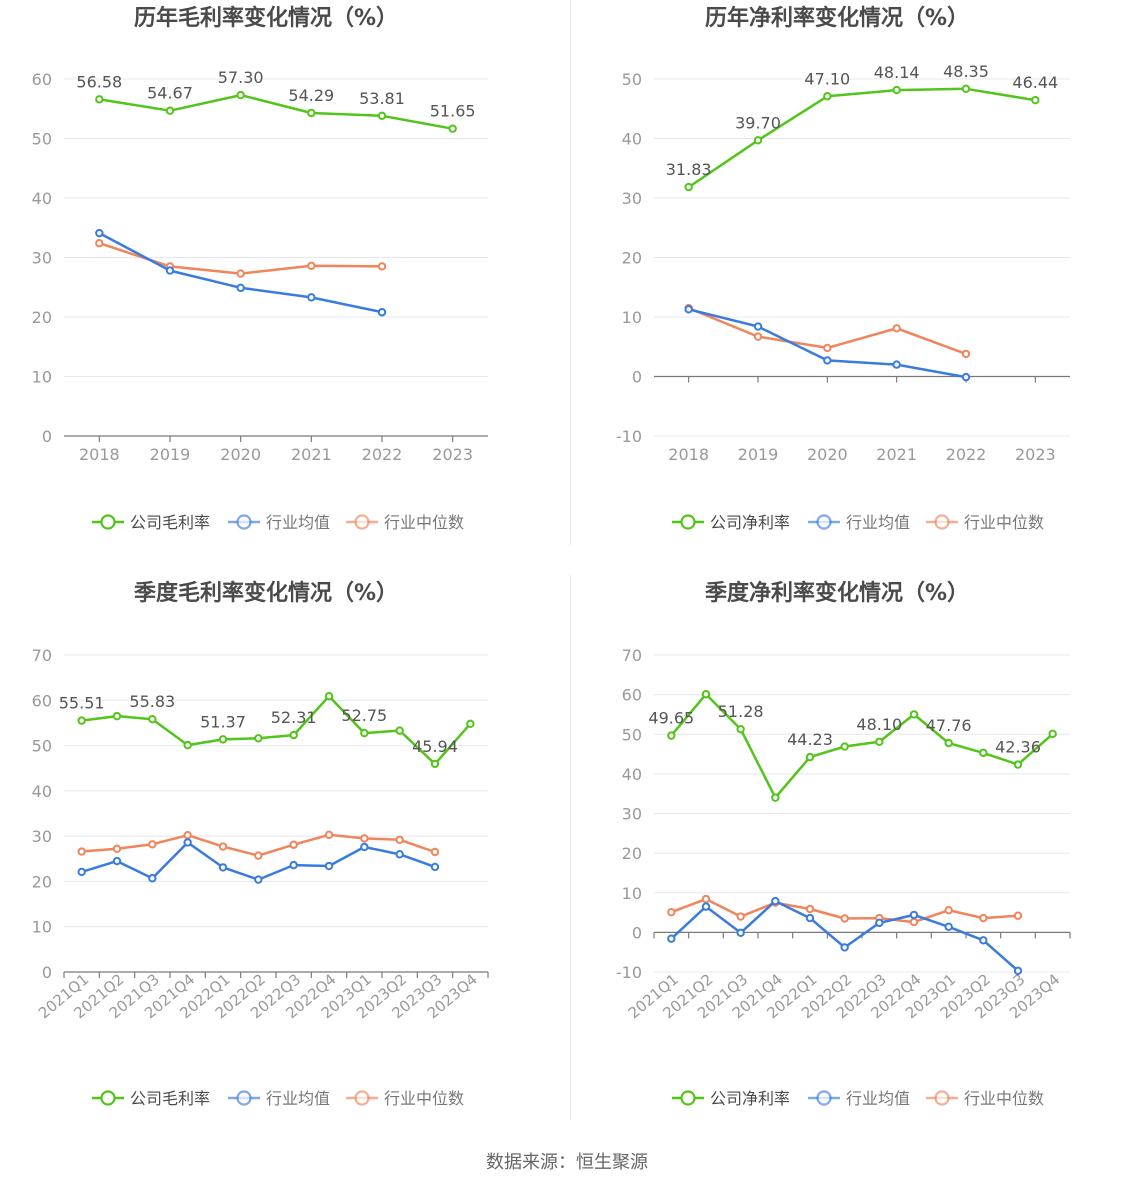 This screenshot has height=1188, width=1134. I want to click on series-line-industry-avg, so click(827, 343).